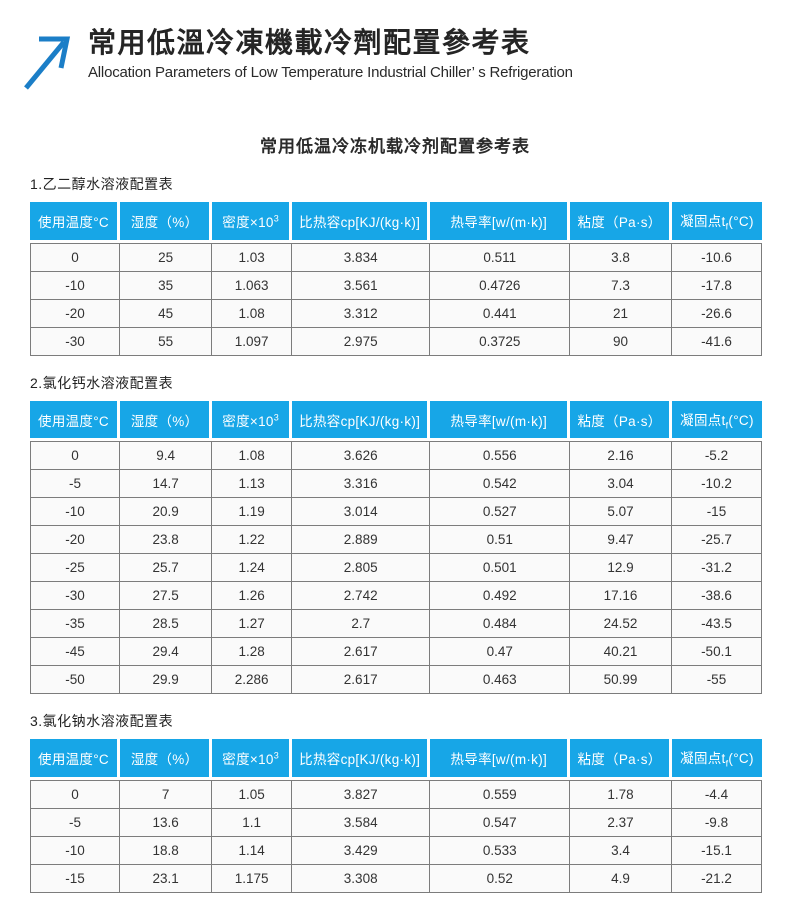  I want to click on table-row: -5 14.7 1.13 3.316 0.542 3.04 -10.2, so click(396, 484).